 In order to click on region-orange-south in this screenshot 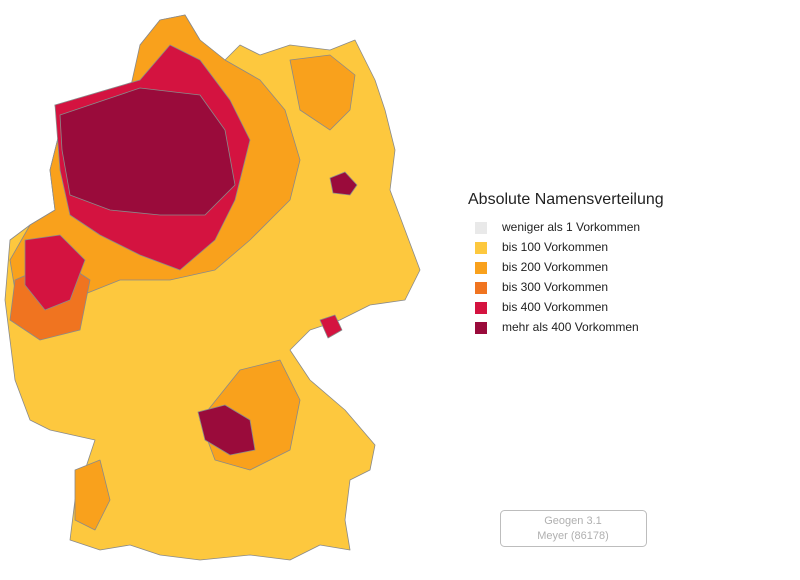, I will do `click(92, 495)`.